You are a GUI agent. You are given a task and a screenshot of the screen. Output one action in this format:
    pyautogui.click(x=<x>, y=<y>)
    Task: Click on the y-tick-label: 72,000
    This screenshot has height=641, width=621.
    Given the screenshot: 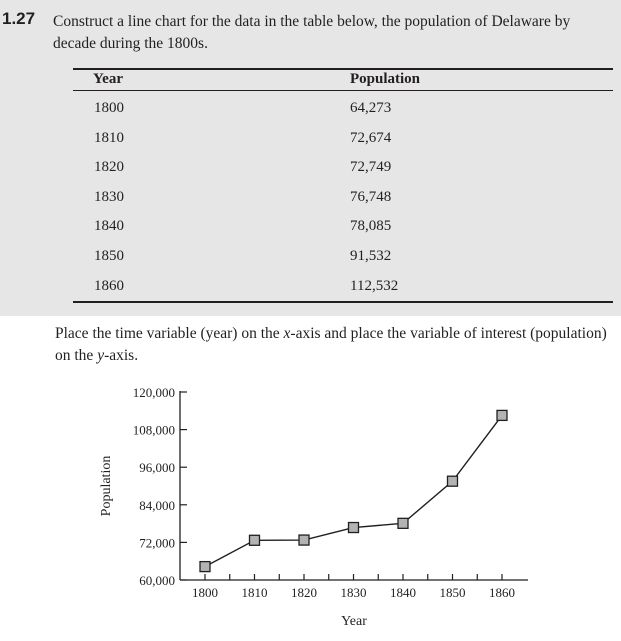 What is the action you would take?
    pyautogui.click(x=157, y=542)
    